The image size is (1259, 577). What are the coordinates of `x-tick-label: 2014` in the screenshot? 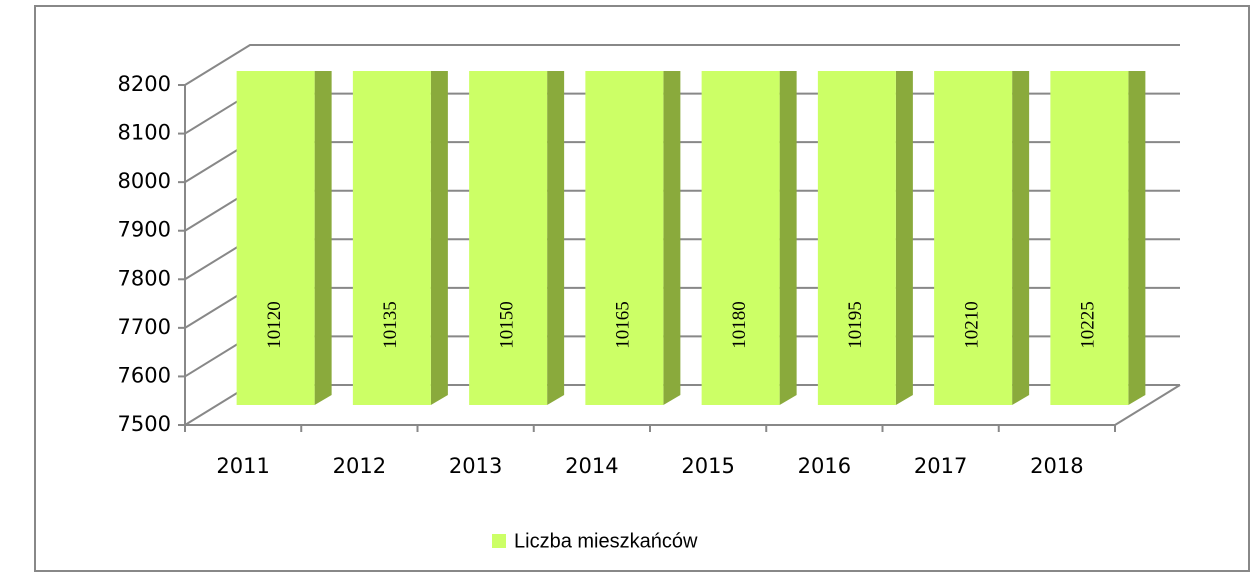 It's located at (591, 466).